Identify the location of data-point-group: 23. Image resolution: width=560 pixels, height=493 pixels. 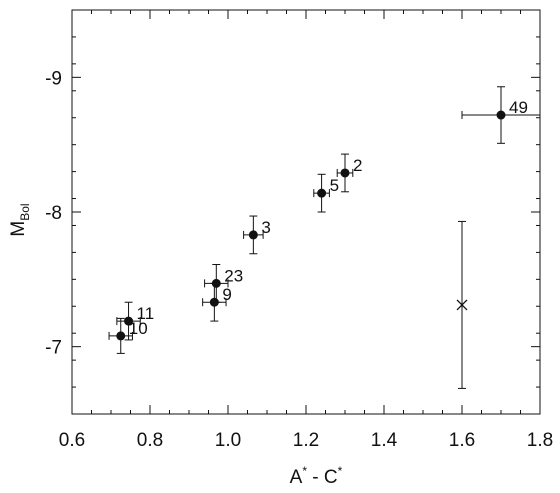
(223, 283).